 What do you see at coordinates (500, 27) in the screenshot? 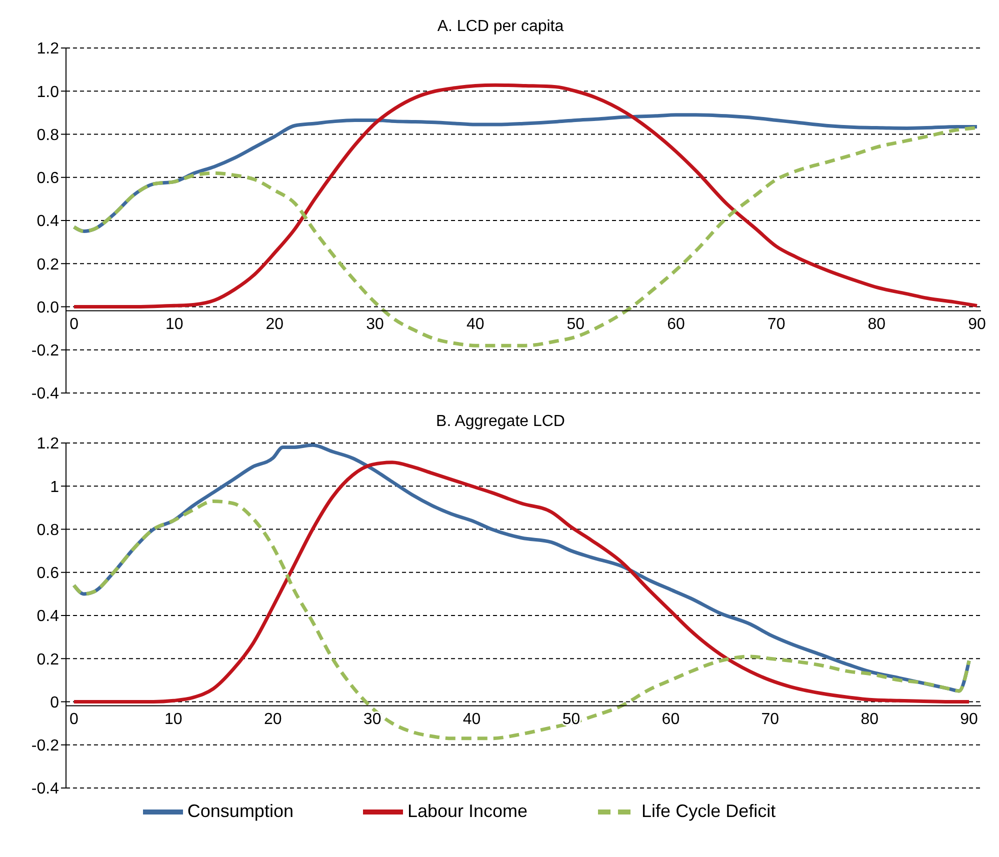
I see `chart-title: A. LCD per capita` at bounding box center [500, 27].